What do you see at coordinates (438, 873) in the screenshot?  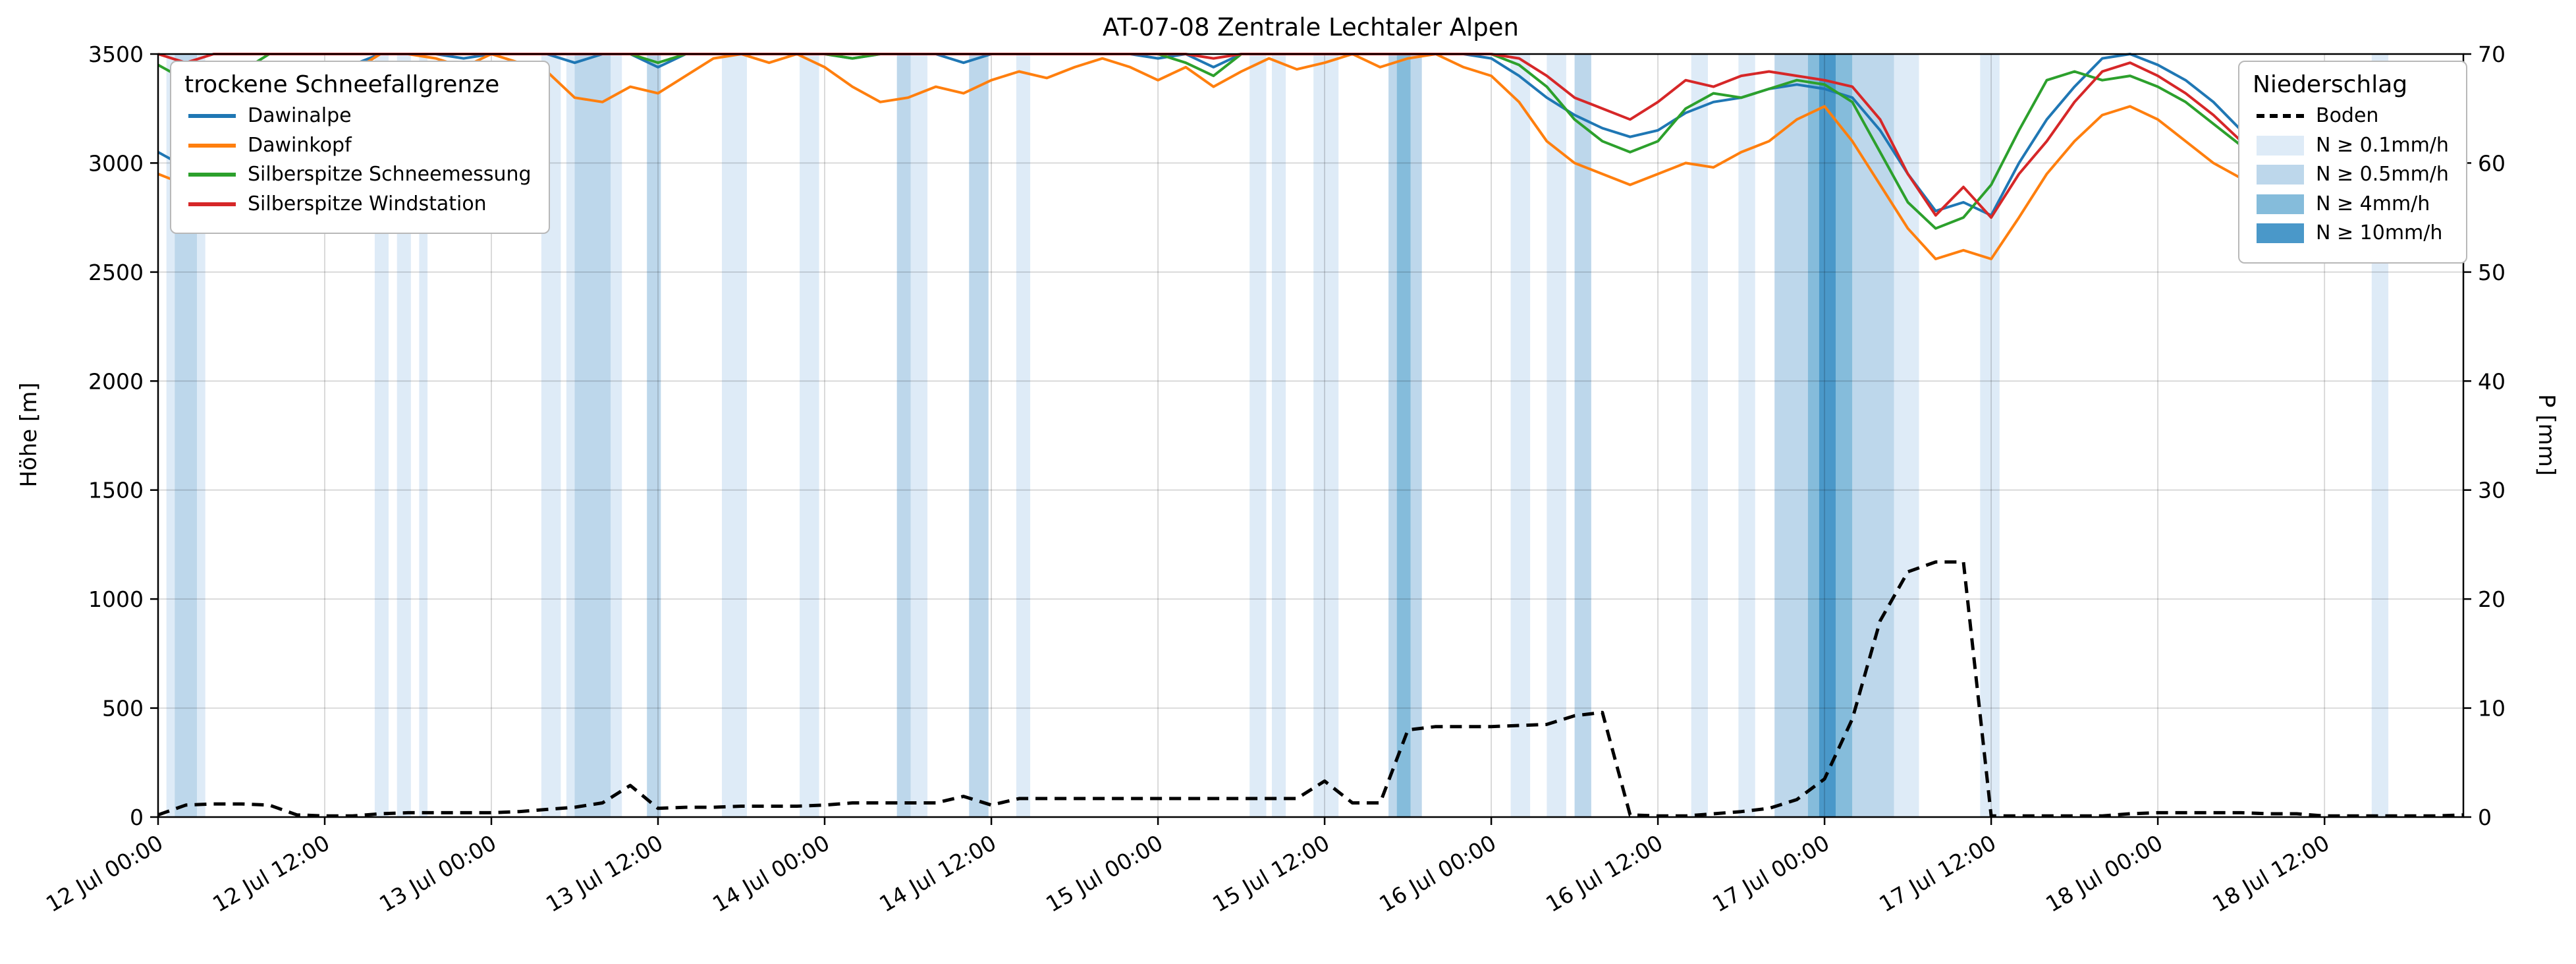 I see `x-tick-label: 13 Jul 00:00` at bounding box center [438, 873].